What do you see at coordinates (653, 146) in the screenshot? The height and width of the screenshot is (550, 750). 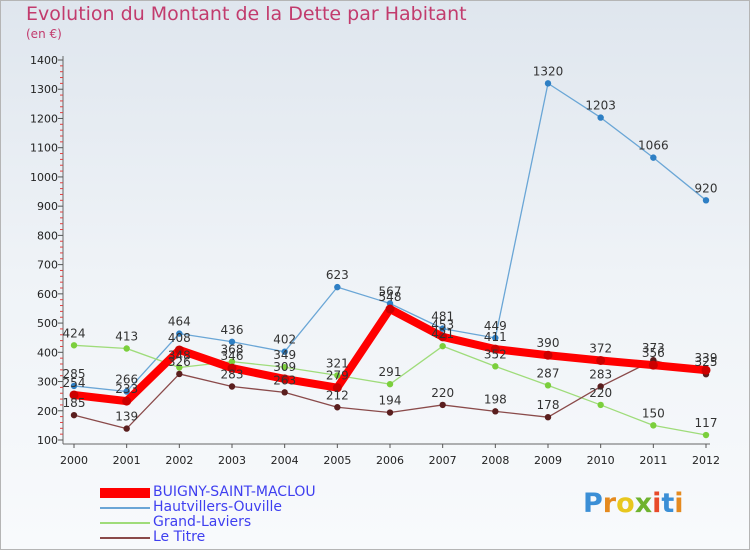 I see `data-label: 1066` at bounding box center [653, 146].